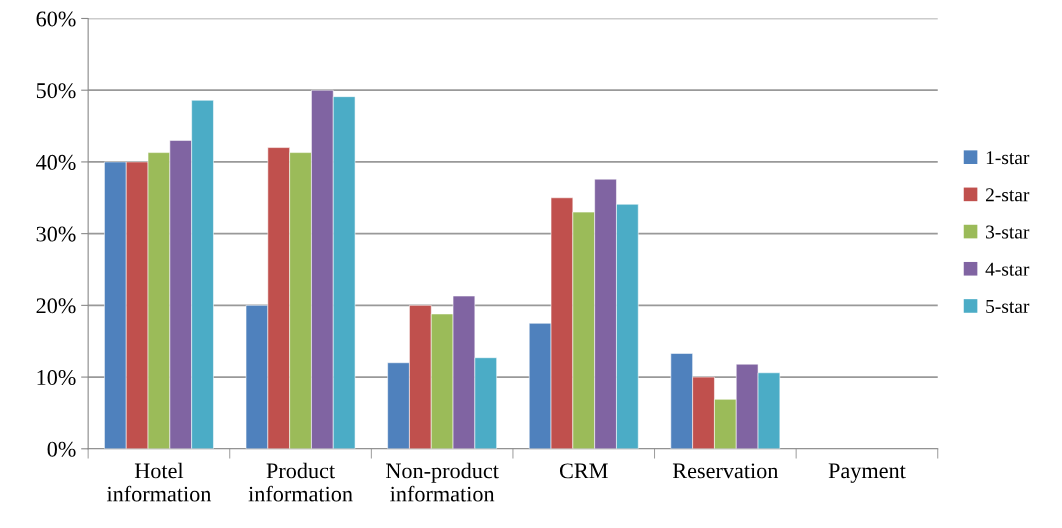  Describe the element at coordinates (1008, 158) in the screenshot. I see `legend-label: 1-star` at that location.